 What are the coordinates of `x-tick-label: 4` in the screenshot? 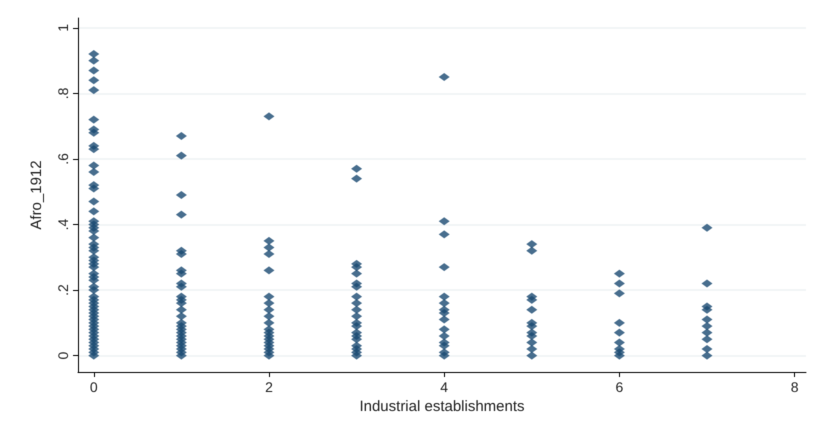 It's located at (444, 387).